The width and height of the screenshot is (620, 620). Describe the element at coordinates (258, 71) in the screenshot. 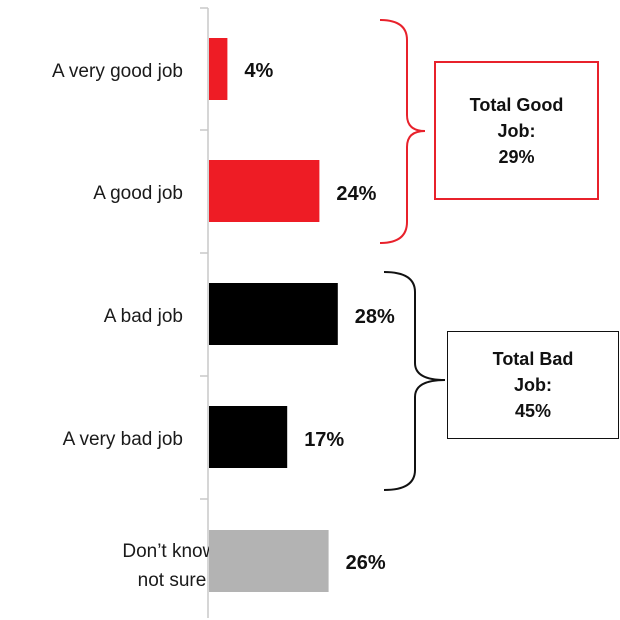

I see `value-label: 4%` at that location.